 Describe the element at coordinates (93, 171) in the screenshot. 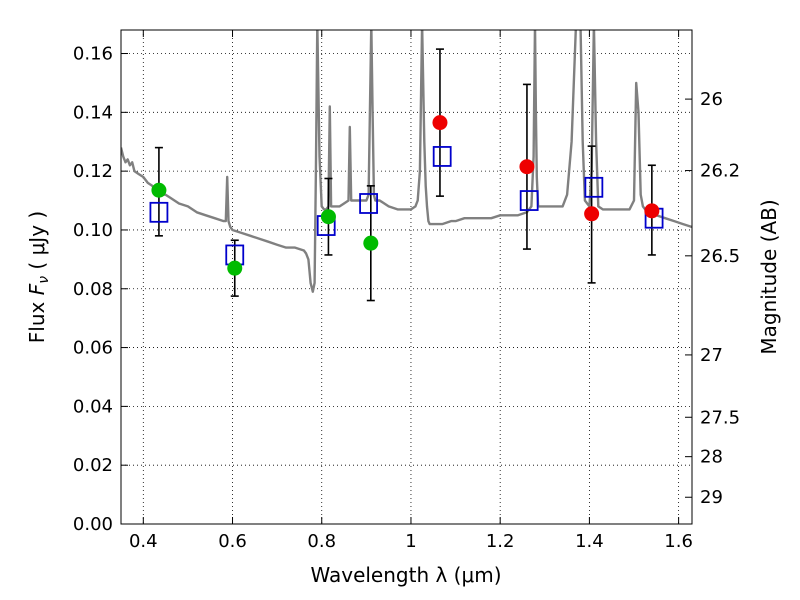

I see `y-tick-label: 0.12` at that location.